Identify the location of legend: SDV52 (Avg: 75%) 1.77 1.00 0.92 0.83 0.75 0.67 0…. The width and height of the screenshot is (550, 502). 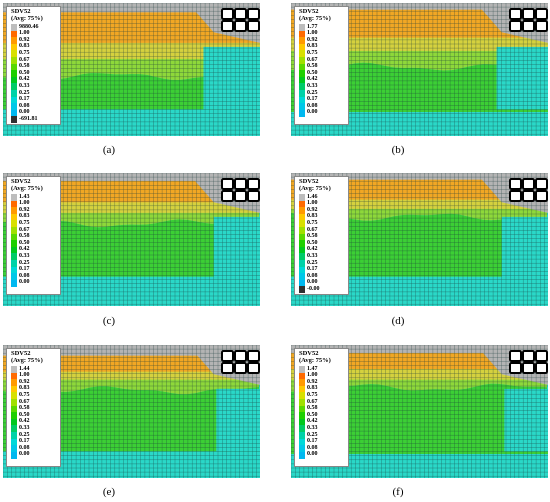
(321, 65).